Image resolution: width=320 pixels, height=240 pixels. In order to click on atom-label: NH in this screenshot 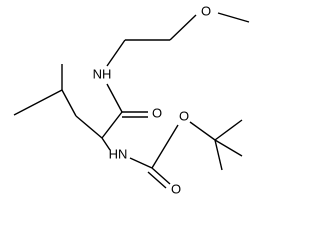, I will do `click(102, 73)`.